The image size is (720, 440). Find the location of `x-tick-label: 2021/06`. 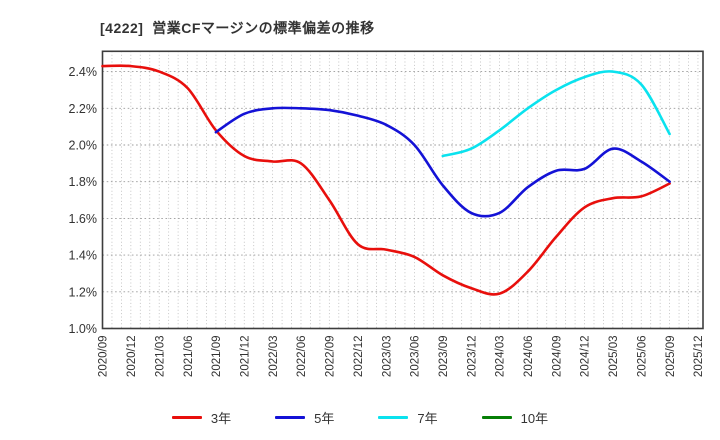

x-tick-label: 2021/06 is located at coordinates (189, 357).